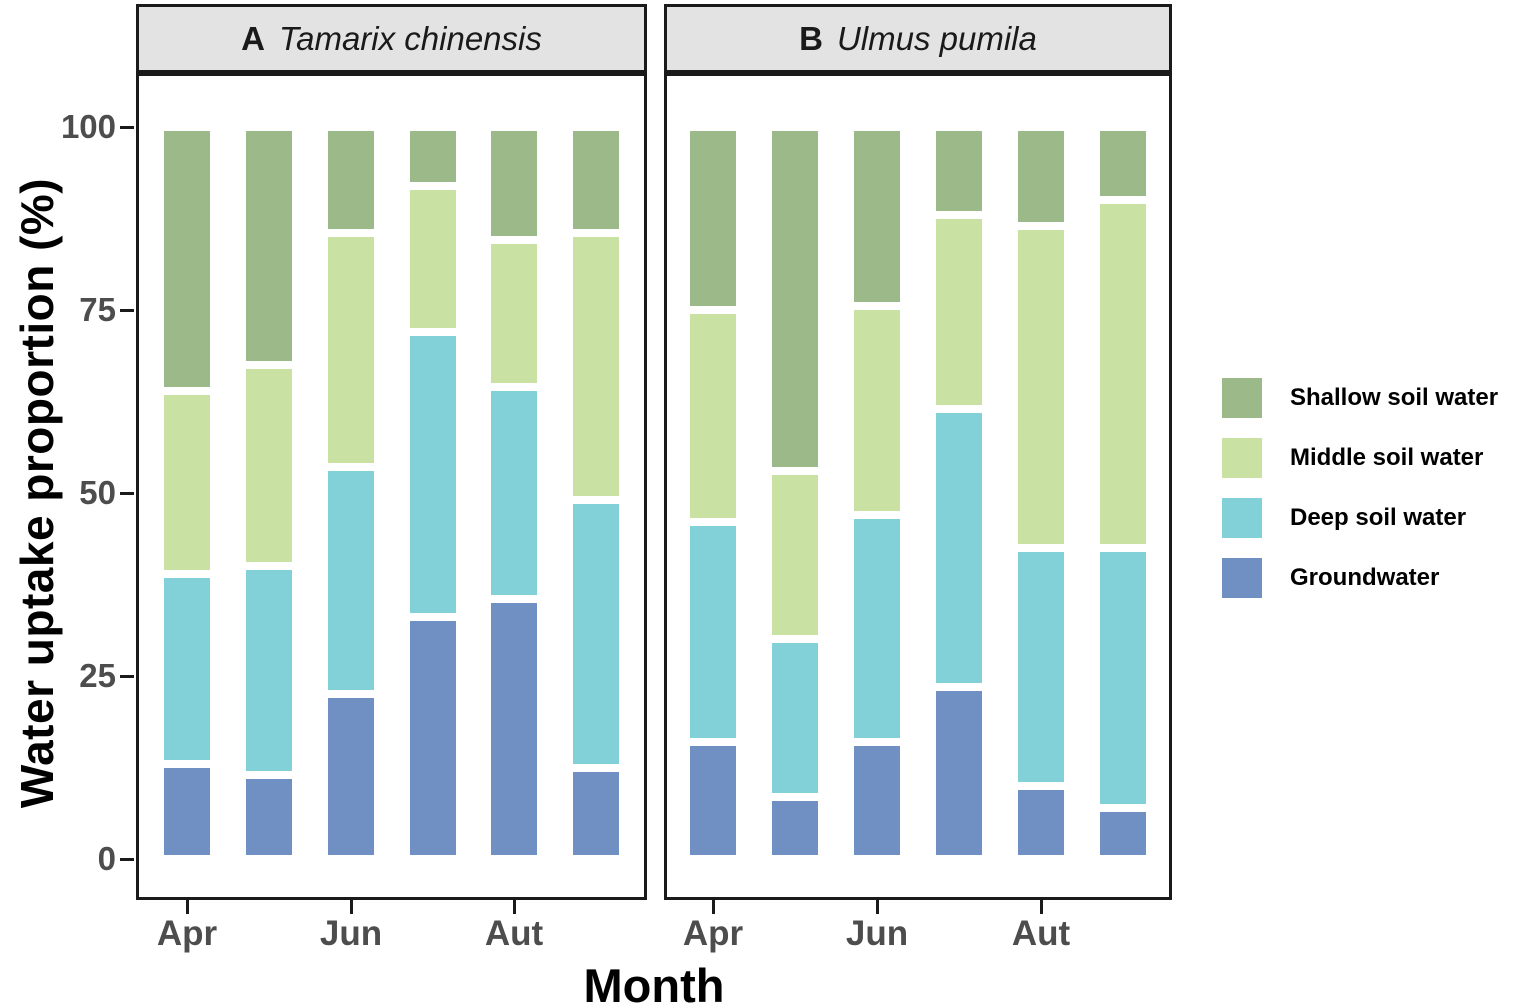 This screenshot has width=1535, height=1004. I want to click on bar-b3, so click(877, 493).